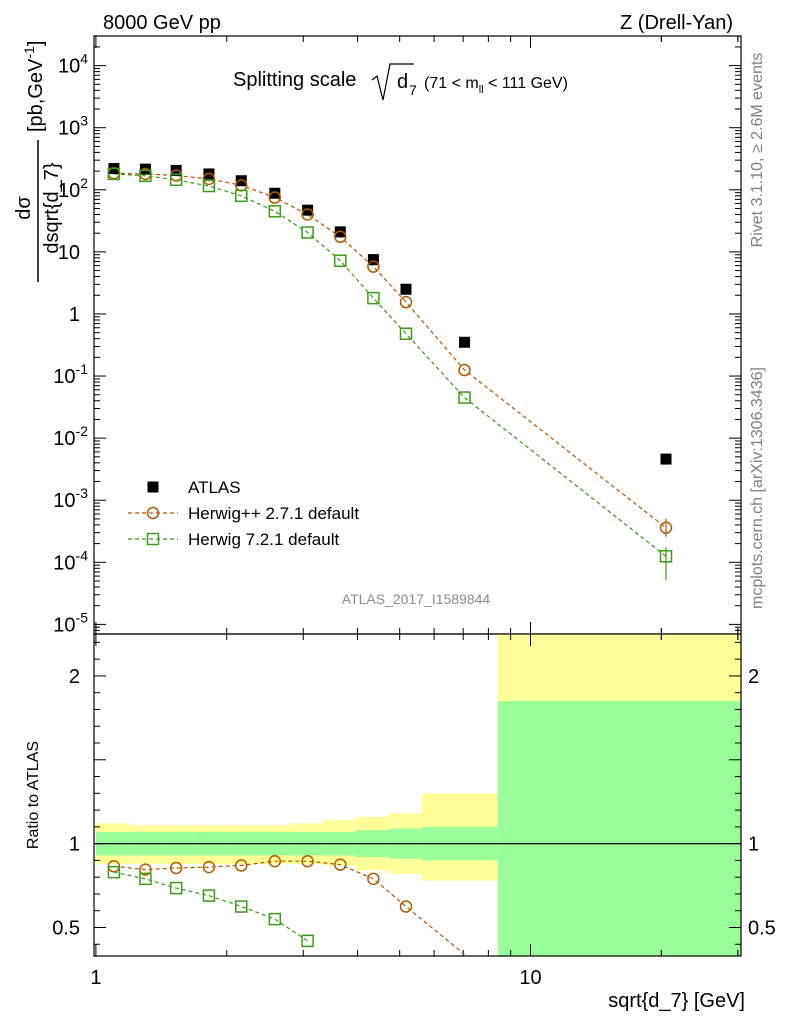 This screenshot has width=786, height=1024. I want to click on ratio-y-label: Ratio to ATLAS, so click(33, 795).